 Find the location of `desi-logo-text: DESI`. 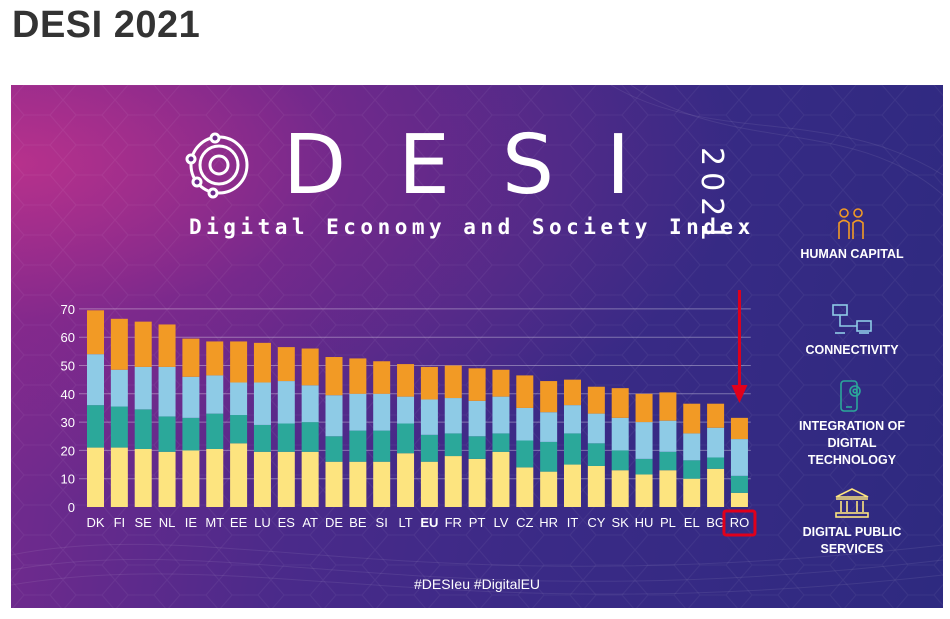

desi-logo-text: DESI is located at coordinates (483, 165).